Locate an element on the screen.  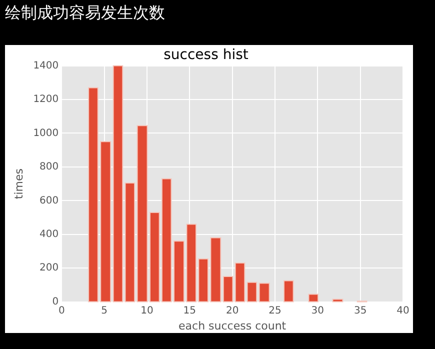
x-tick-label: 40 is located at coordinates (403, 310).